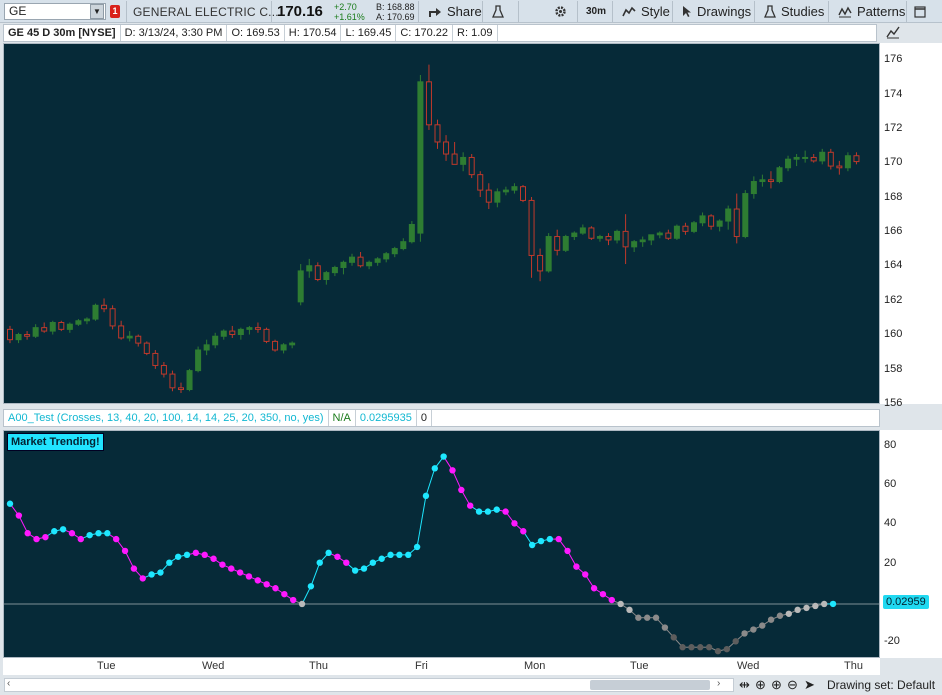 The width and height of the screenshot is (942, 695). What do you see at coordinates (55, 11) in the screenshot?
I see `symbol-input: GE` at bounding box center [55, 11].